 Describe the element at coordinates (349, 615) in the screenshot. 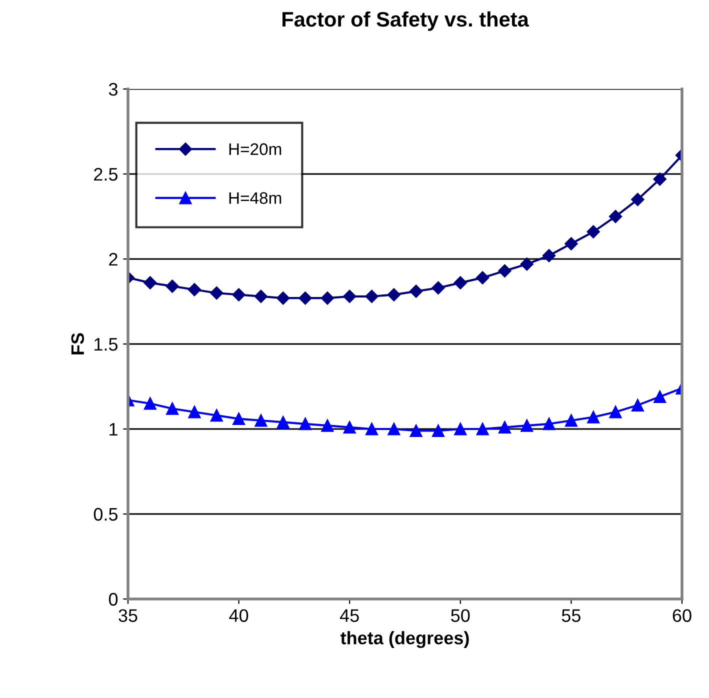

I see `x-tick-label: 45` at that location.